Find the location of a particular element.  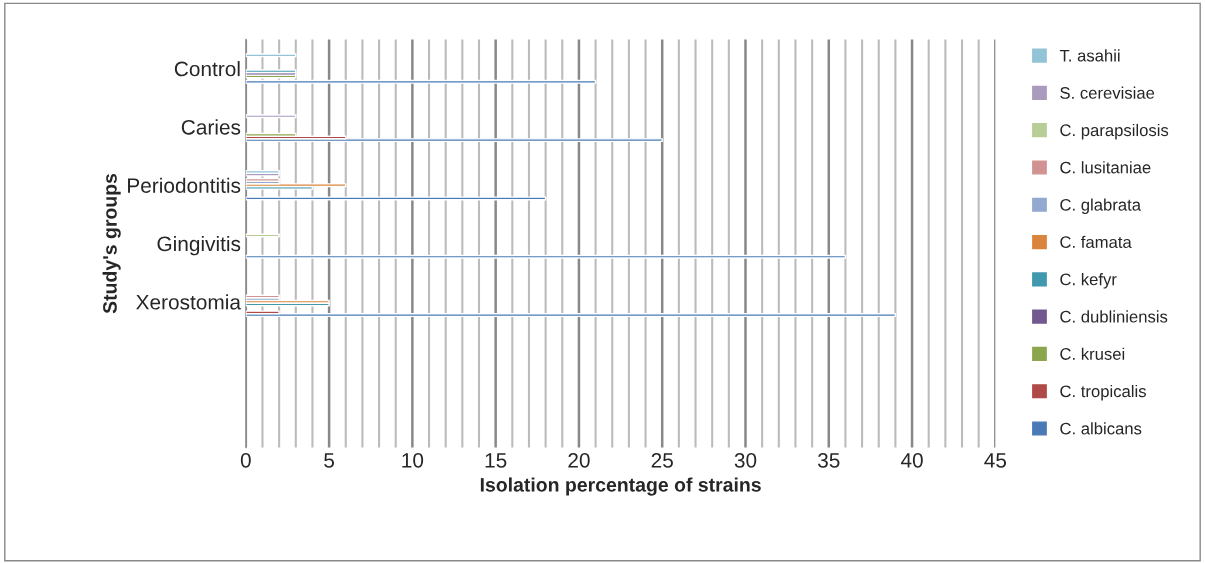

y-axis-title: Study's groups is located at coordinates (111, 243).